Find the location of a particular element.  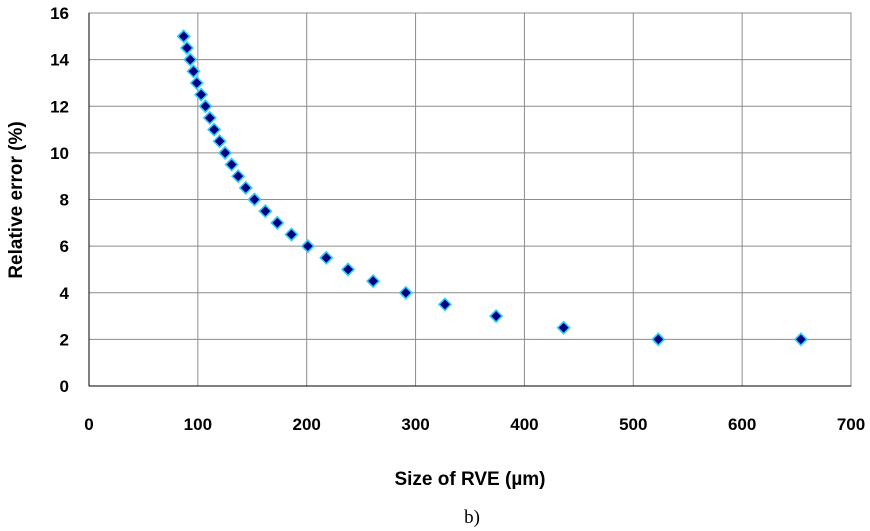

y-tick-label: 4 is located at coordinates (65, 293).